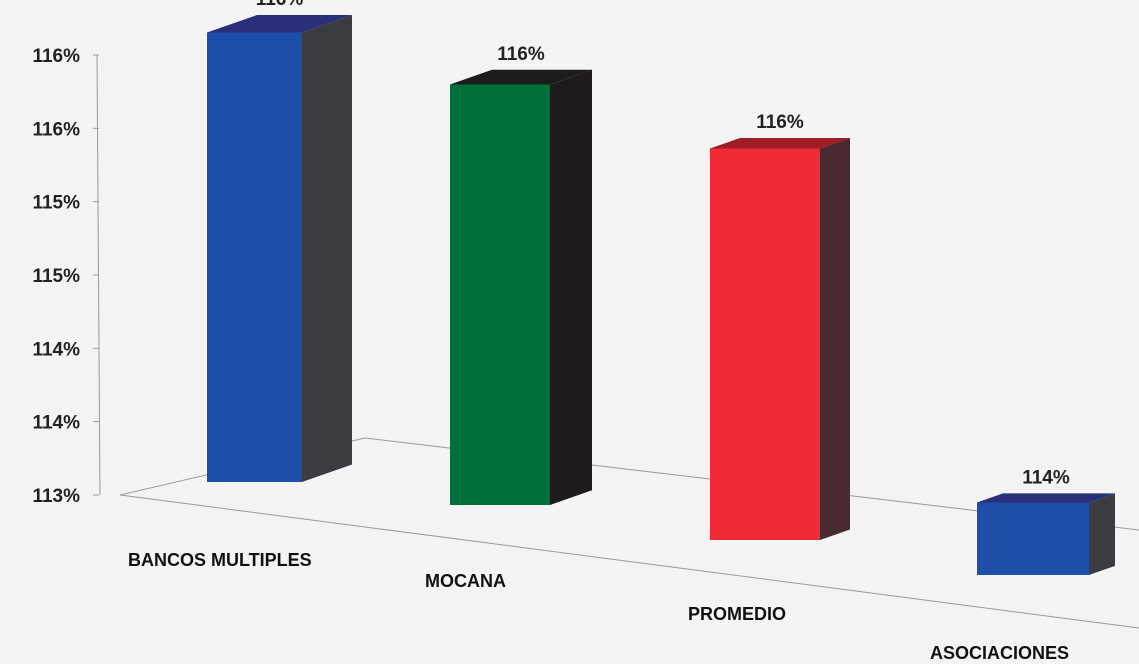  What do you see at coordinates (737, 614) in the screenshot?
I see `category-label: PROMEDIO` at bounding box center [737, 614].